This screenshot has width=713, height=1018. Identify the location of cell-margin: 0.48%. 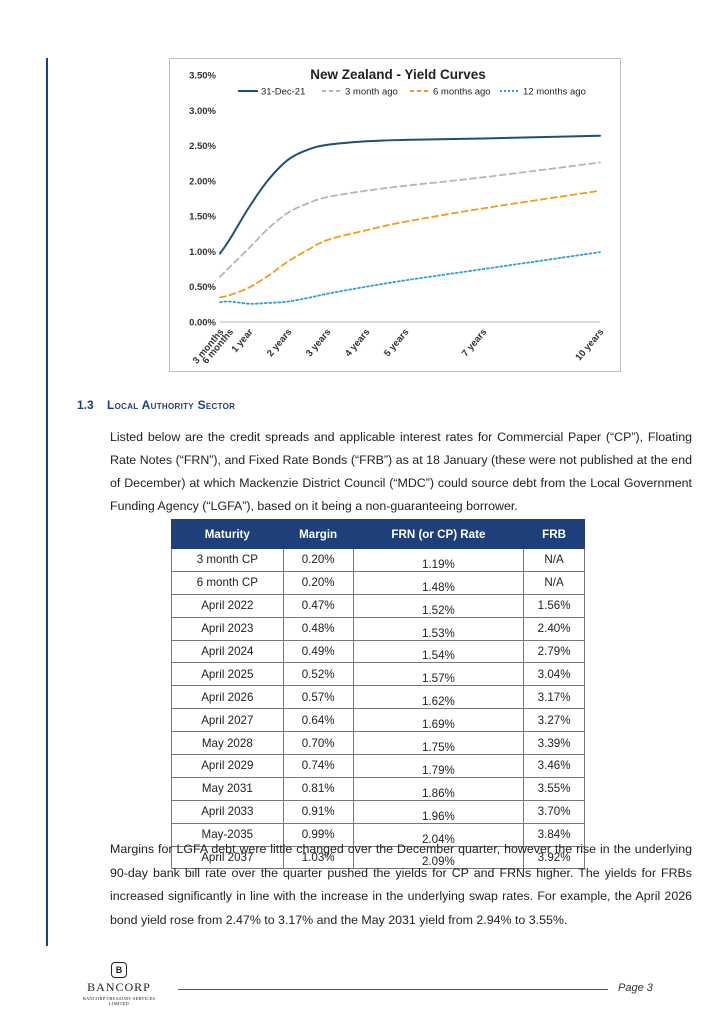
(318, 628).